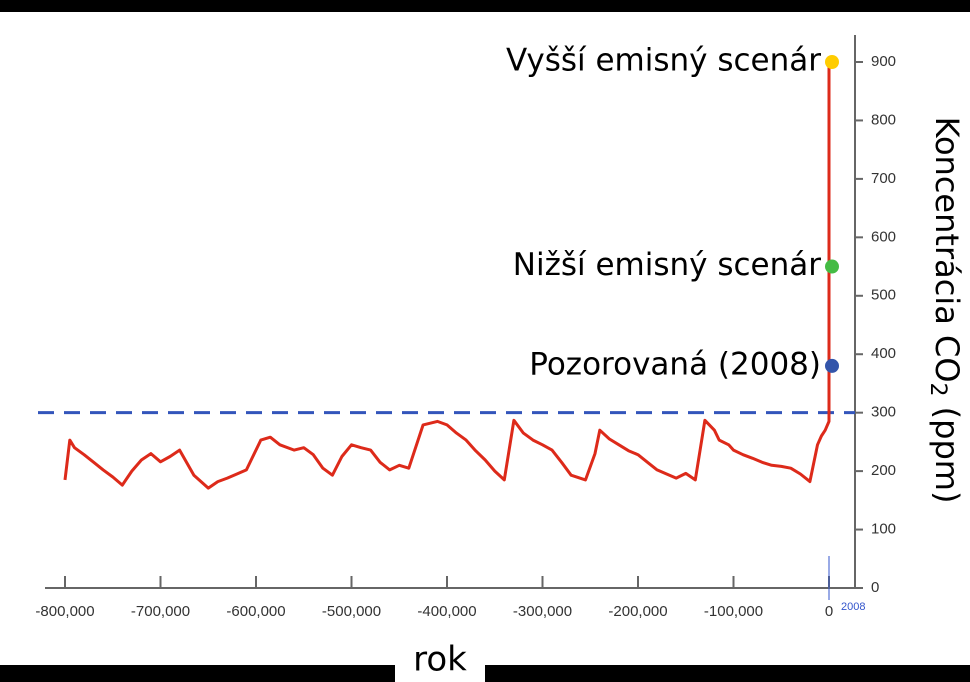 The image size is (970, 682). I want to click on scenario-label: Nižší emisný scenár, so click(667, 265).